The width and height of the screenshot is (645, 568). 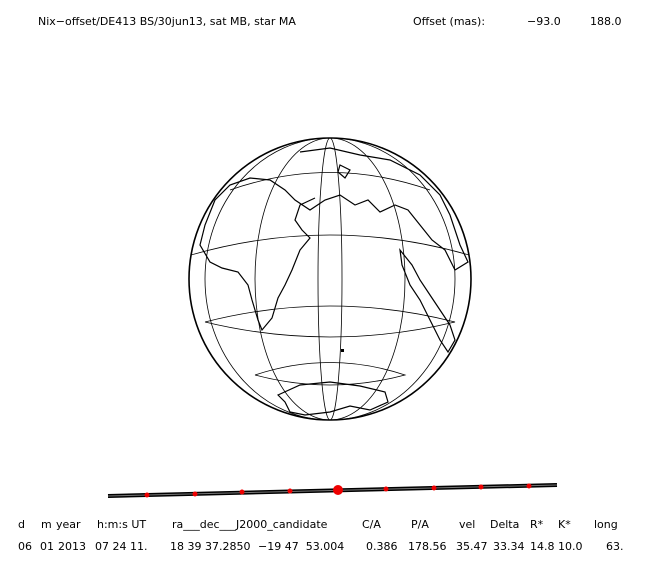 What do you see at coordinates (371, 524) in the screenshot?
I see `column-header: C/A` at bounding box center [371, 524].